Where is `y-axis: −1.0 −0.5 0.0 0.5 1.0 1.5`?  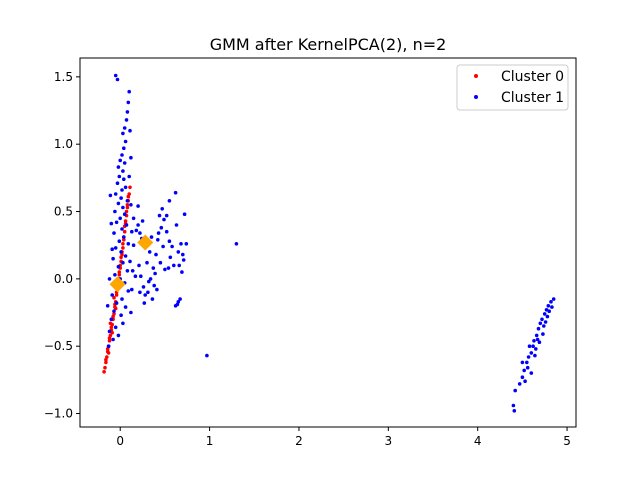
y-axis: −1.0 −0.5 0.0 0.5 1.0 1.5 is located at coordinates (62, 245).